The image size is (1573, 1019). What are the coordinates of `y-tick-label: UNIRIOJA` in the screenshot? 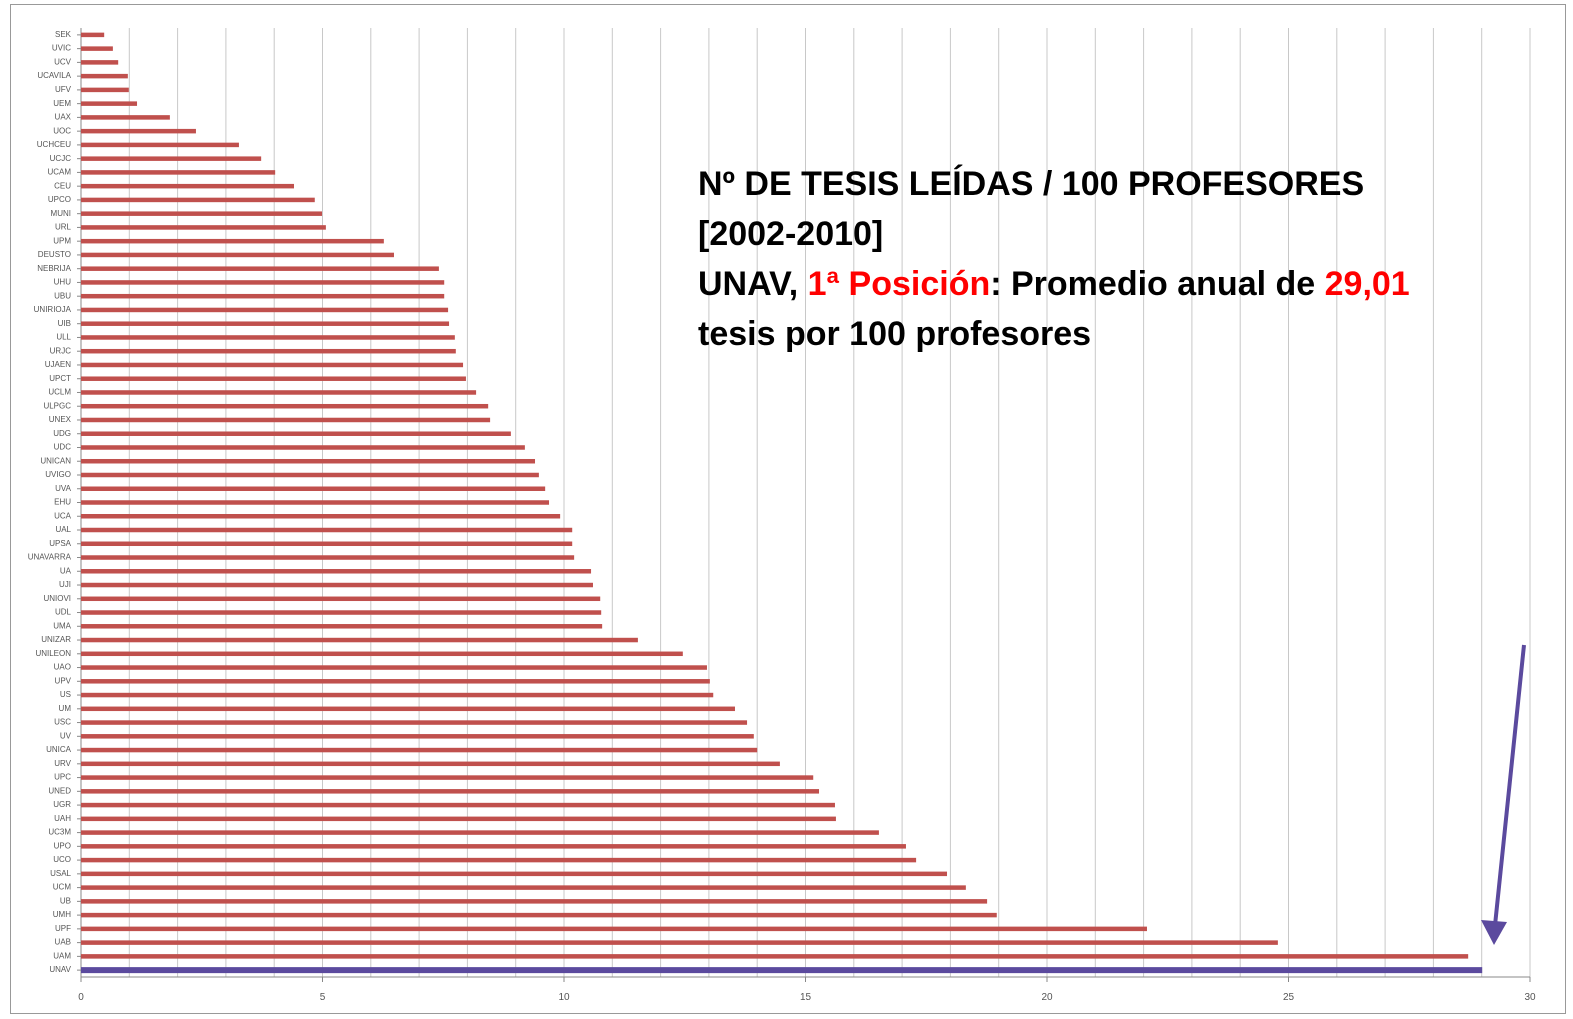 It's located at (53, 309).